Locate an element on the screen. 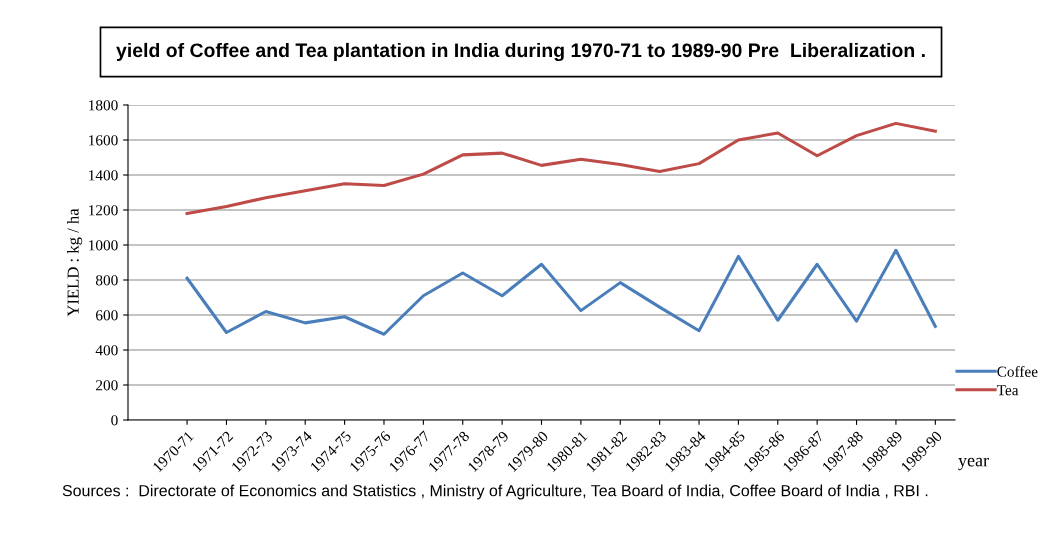 This screenshot has height=554, width=1042. legend-label: Coffee is located at coordinates (1017, 371).